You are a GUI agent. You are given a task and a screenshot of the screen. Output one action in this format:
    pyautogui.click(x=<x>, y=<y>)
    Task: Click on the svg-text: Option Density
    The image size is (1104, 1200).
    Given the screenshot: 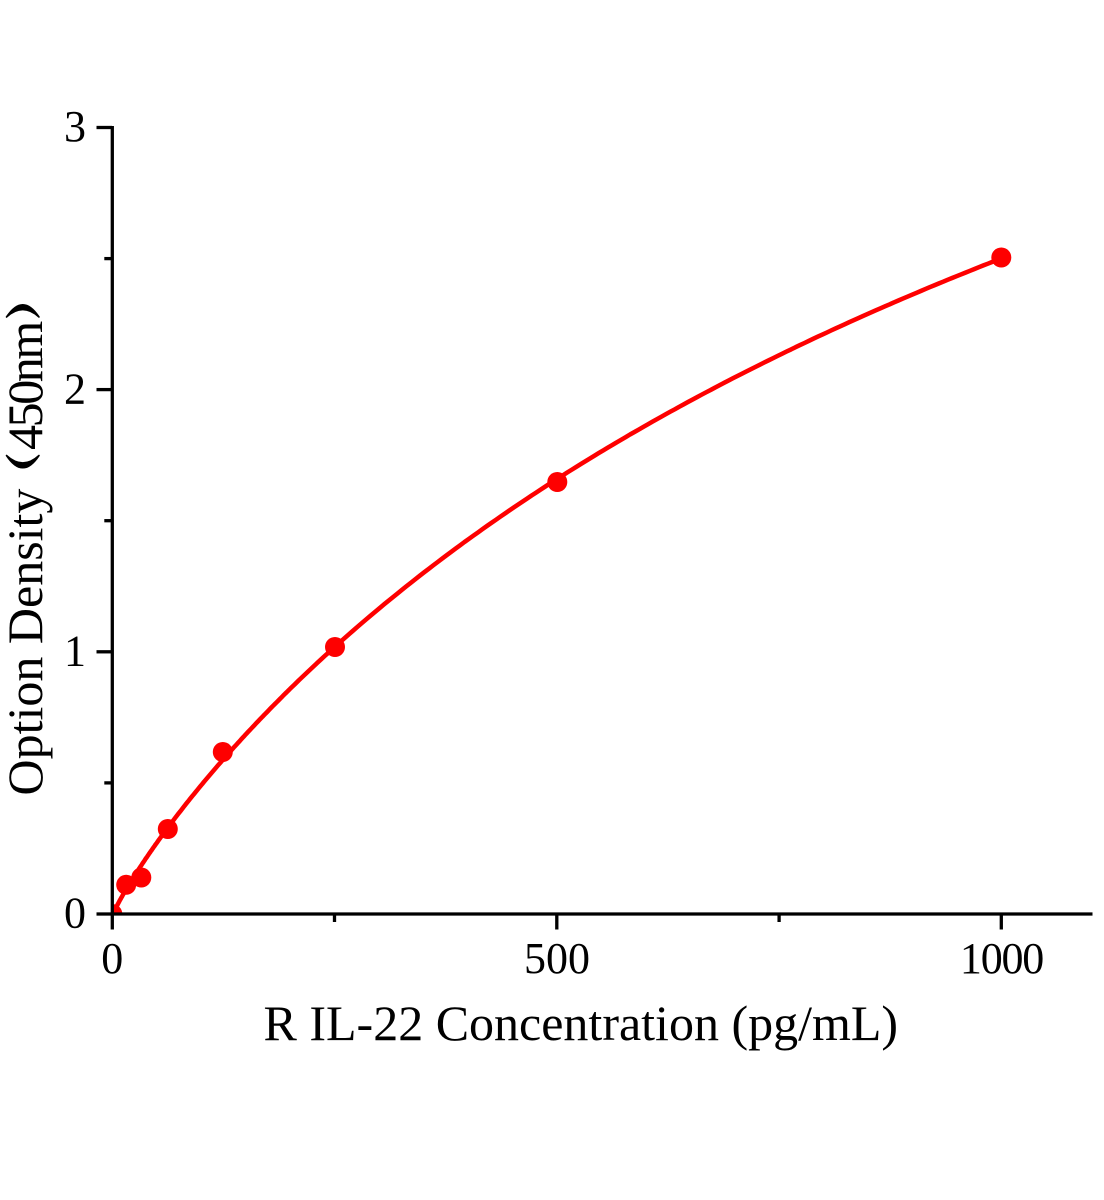 What is the action you would take?
    pyautogui.click(x=26, y=642)
    